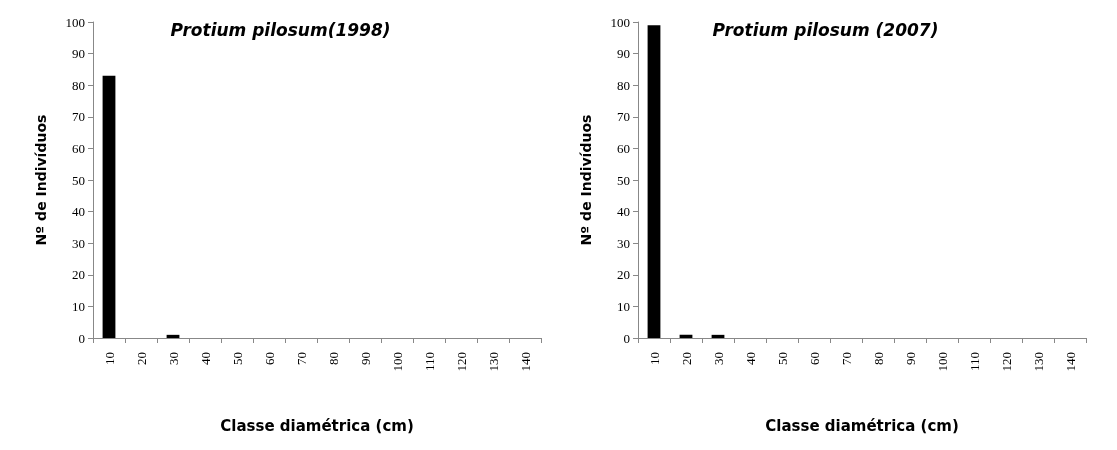  What do you see at coordinates (825, 29) in the screenshot?
I see `chart-title: Protium pilosum (2007)` at bounding box center [825, 29].